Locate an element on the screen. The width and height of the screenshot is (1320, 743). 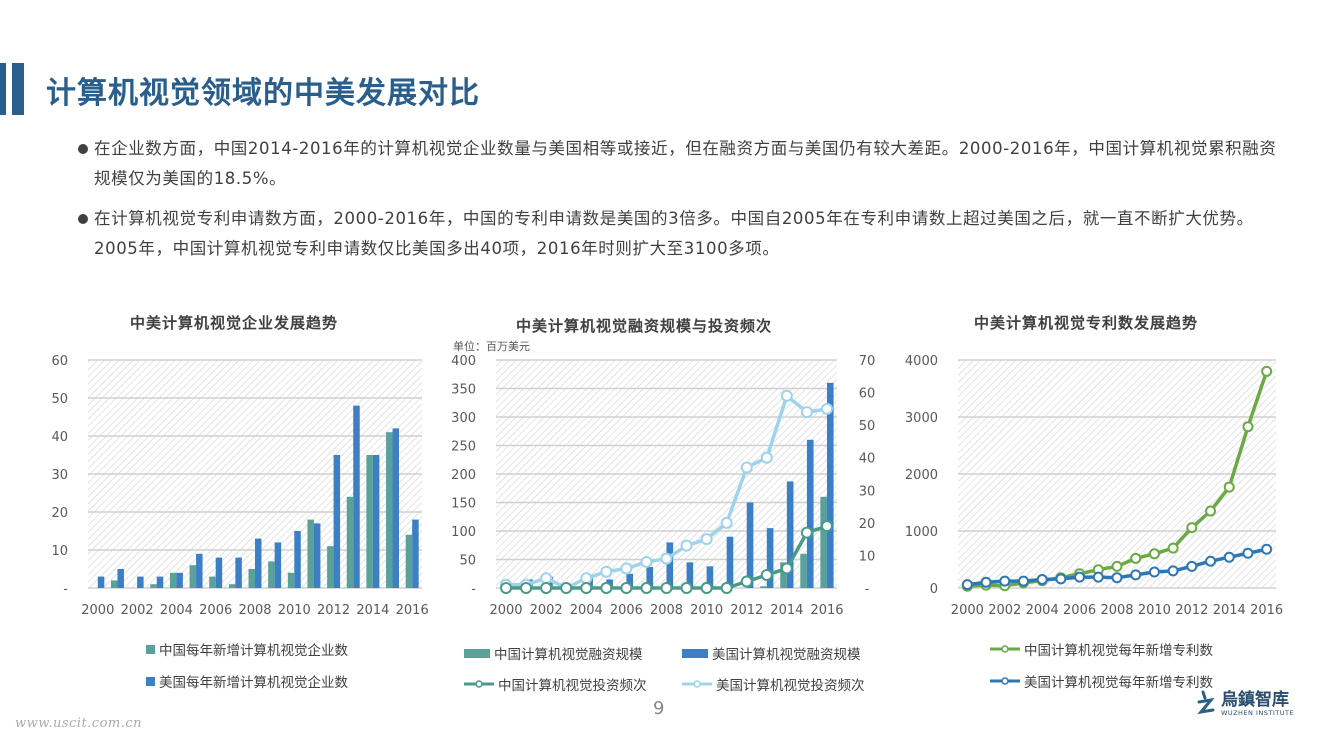
svg-text: 200 is located at coordinates (463, 475).